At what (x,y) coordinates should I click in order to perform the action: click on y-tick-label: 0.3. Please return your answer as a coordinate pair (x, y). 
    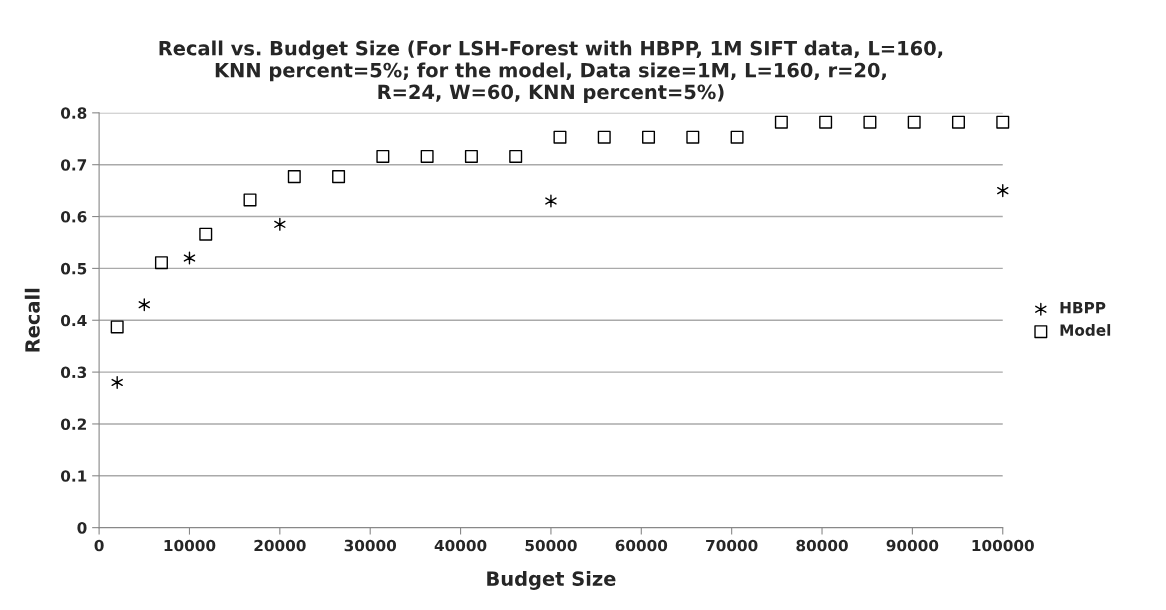
    Looking at the image, I should click on (73, 372).